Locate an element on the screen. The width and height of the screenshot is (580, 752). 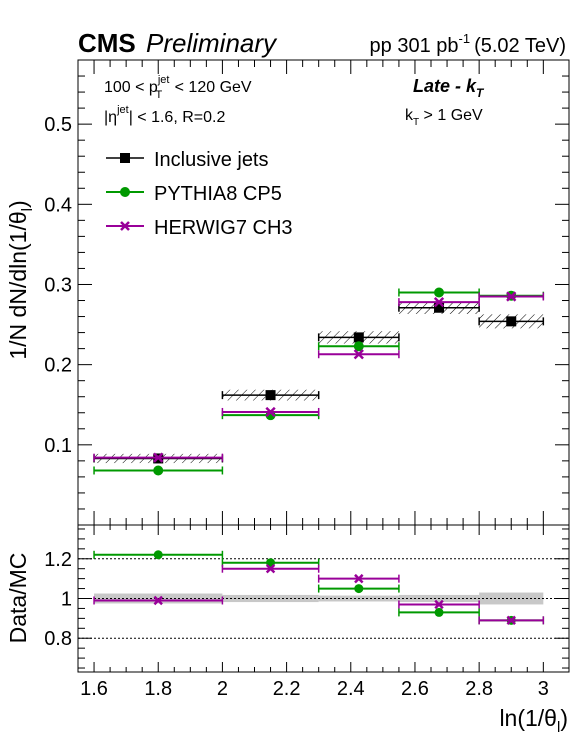
legend-marker-cross is located at coordinates (125, 226).